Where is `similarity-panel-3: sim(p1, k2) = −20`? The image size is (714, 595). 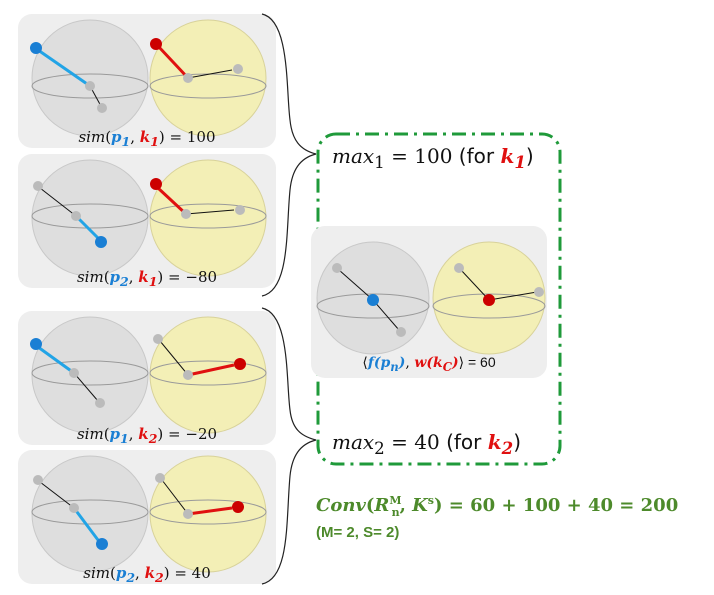 similarity-panel-3: sim(p1, k2) = −20 is located at coordinates (147, 378).